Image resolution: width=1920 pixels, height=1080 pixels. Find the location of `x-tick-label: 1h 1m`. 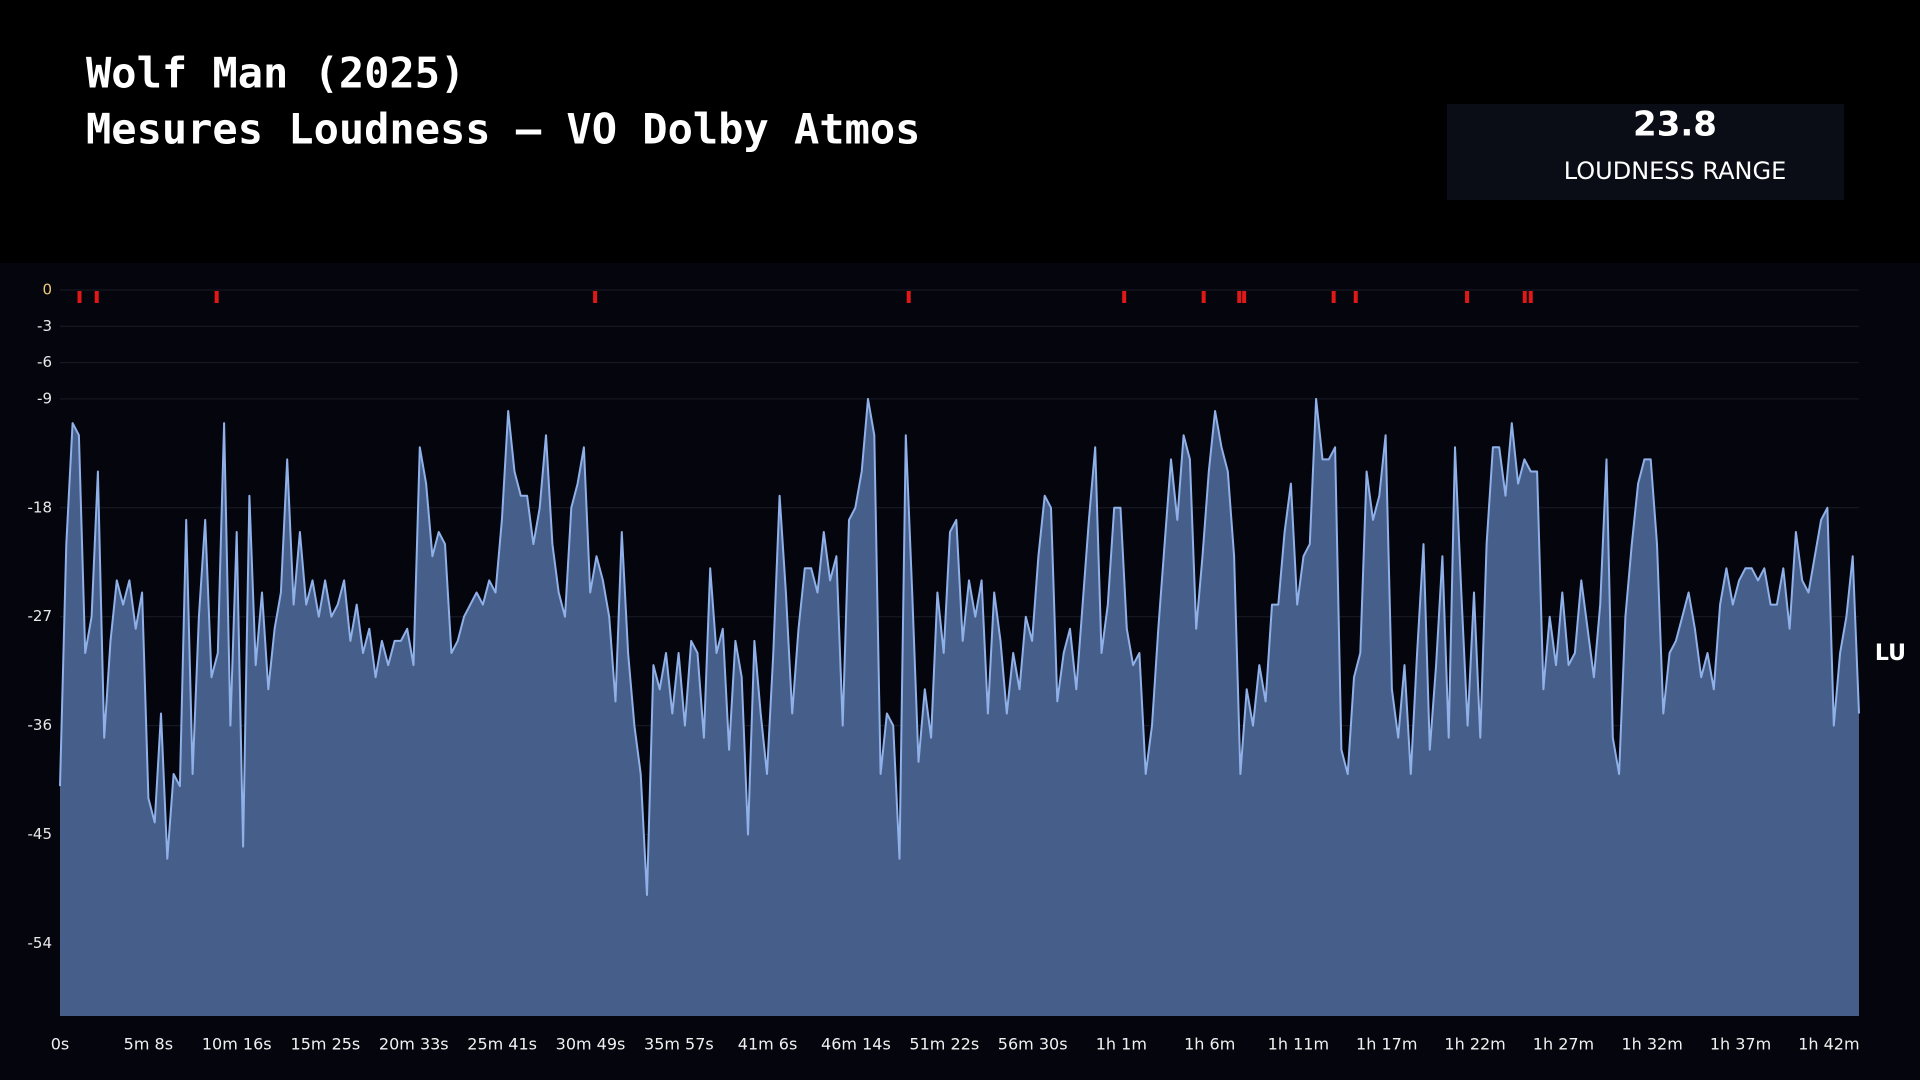

x-tick-label: 1h 1m is located at coordinates (1121, 1044).